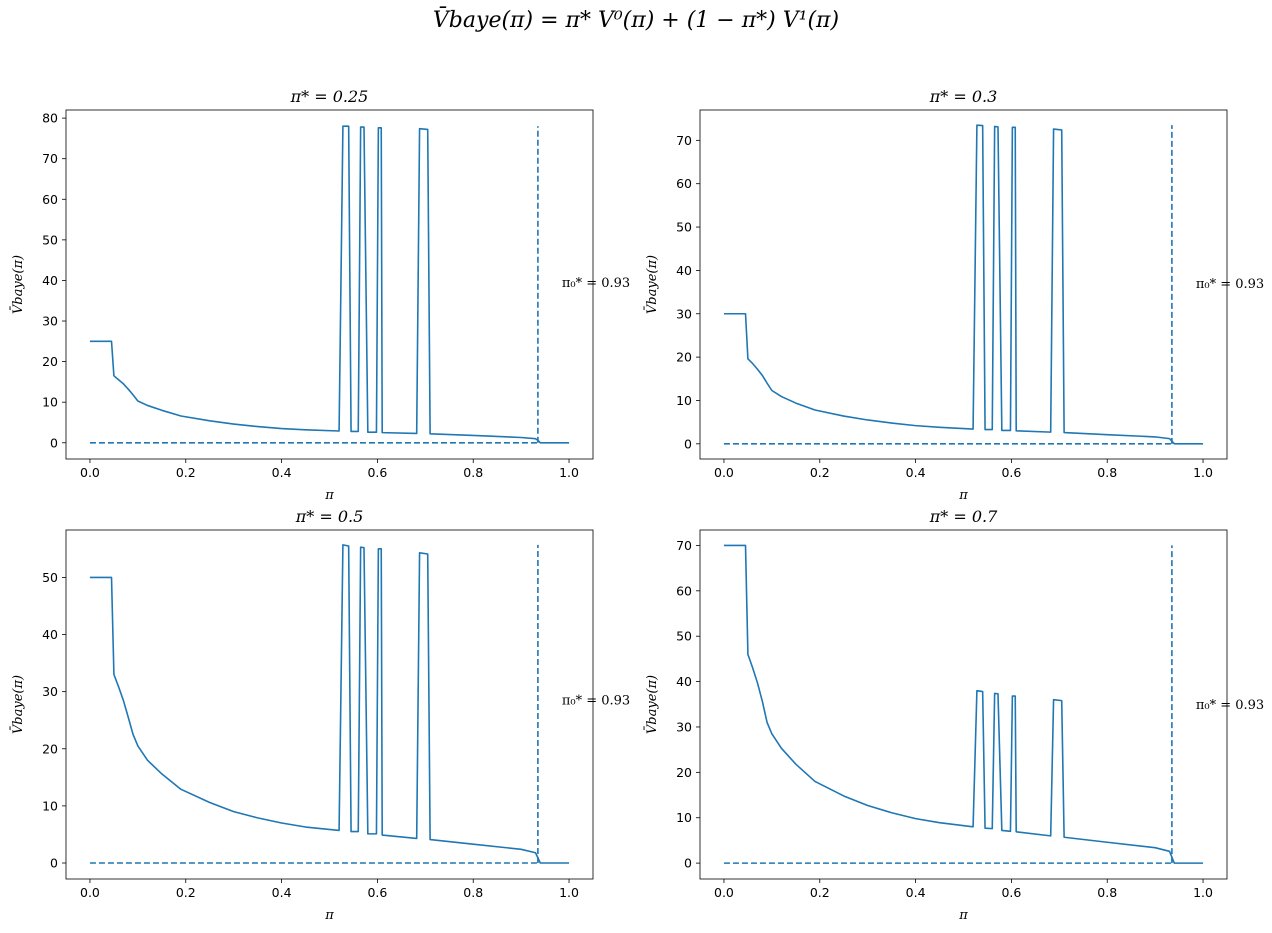 Image resolution: width=1272 pixels, height=933 pixels. I want to click on subplot-title: π* = 0.3, so click(963, 96).